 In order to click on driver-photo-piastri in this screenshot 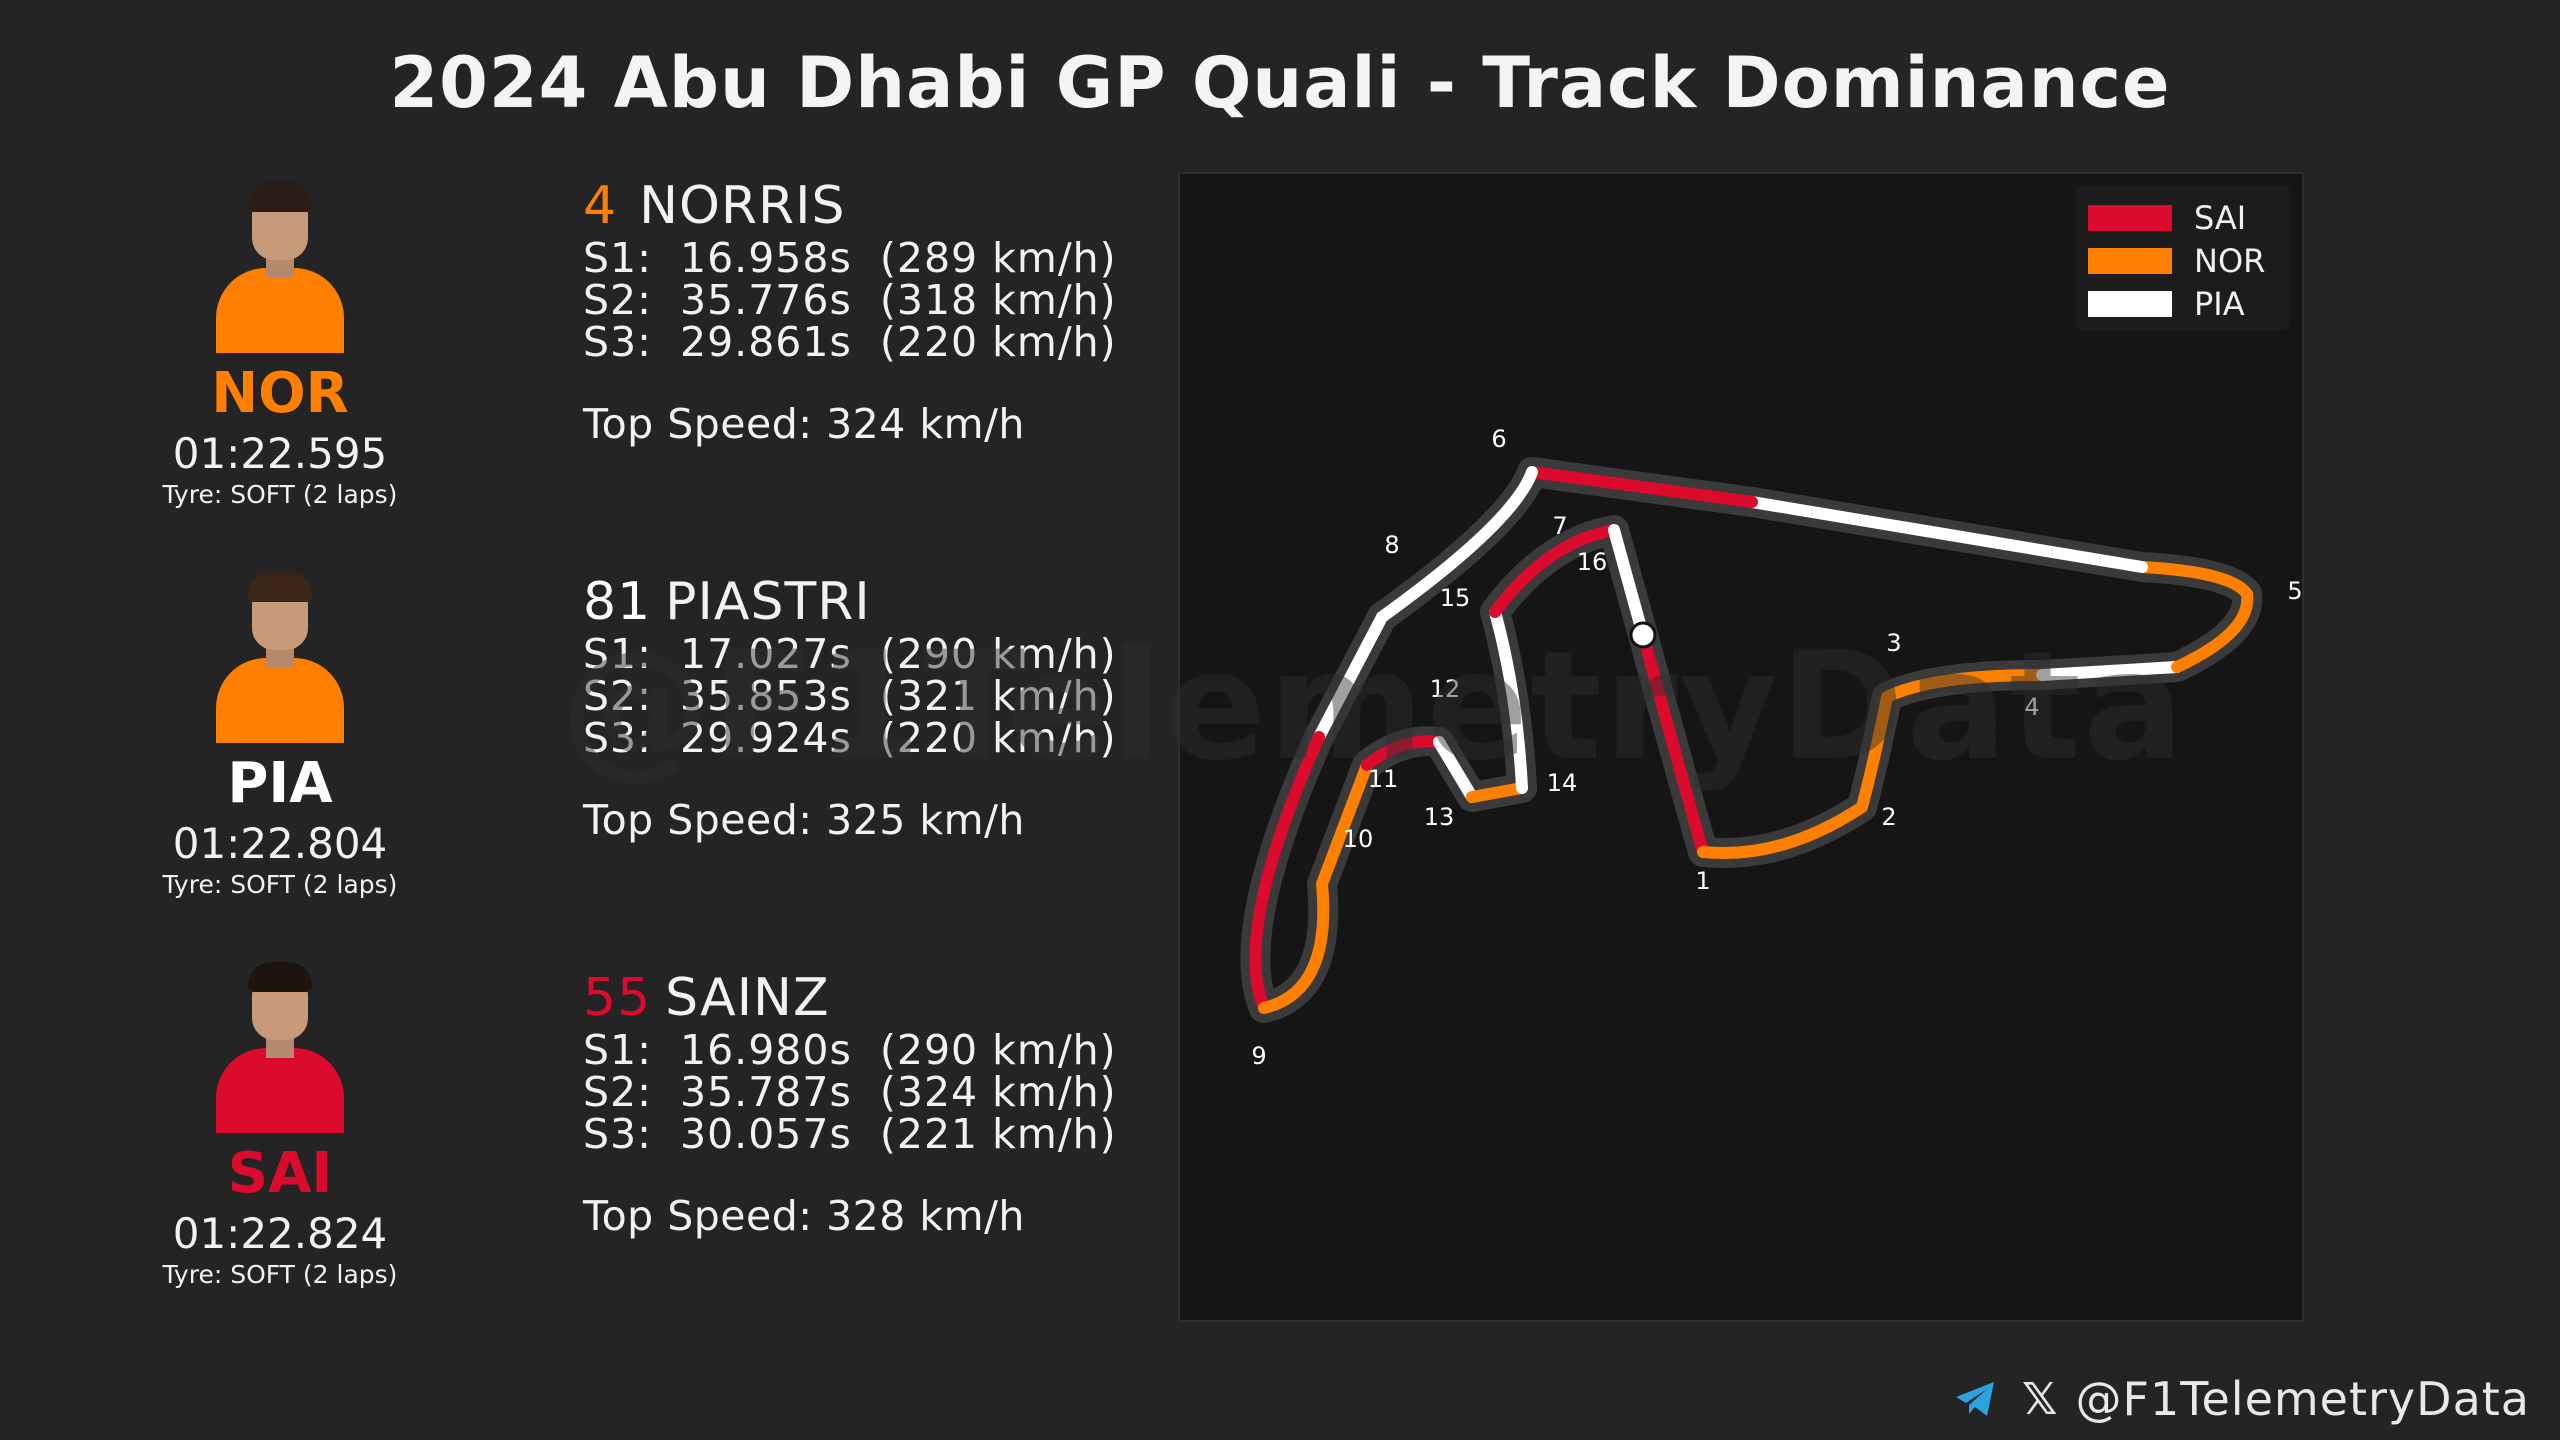, I will do `click(280, 655)`.